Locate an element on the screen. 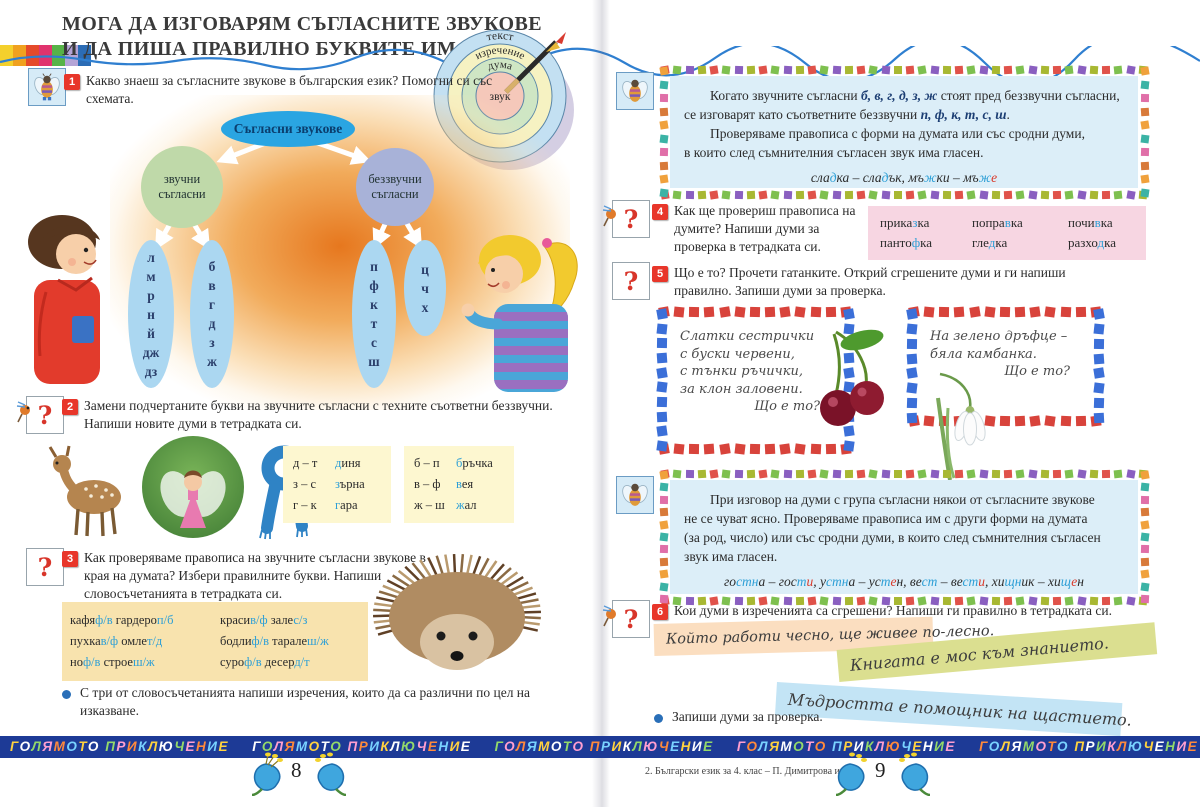 This screenshot has width=1200, height=807. exercise-1-number: 1 is located at coordinates (72, 82).